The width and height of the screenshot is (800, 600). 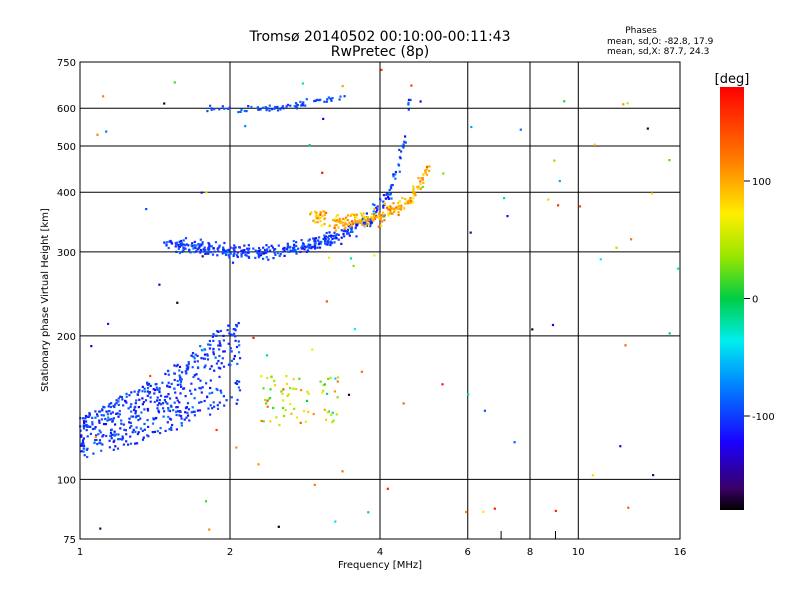 What do you see at coordinates (530, 552) in the screenshot?
I see `x-tick-label-4: 8` at bounding box center [530, 552].